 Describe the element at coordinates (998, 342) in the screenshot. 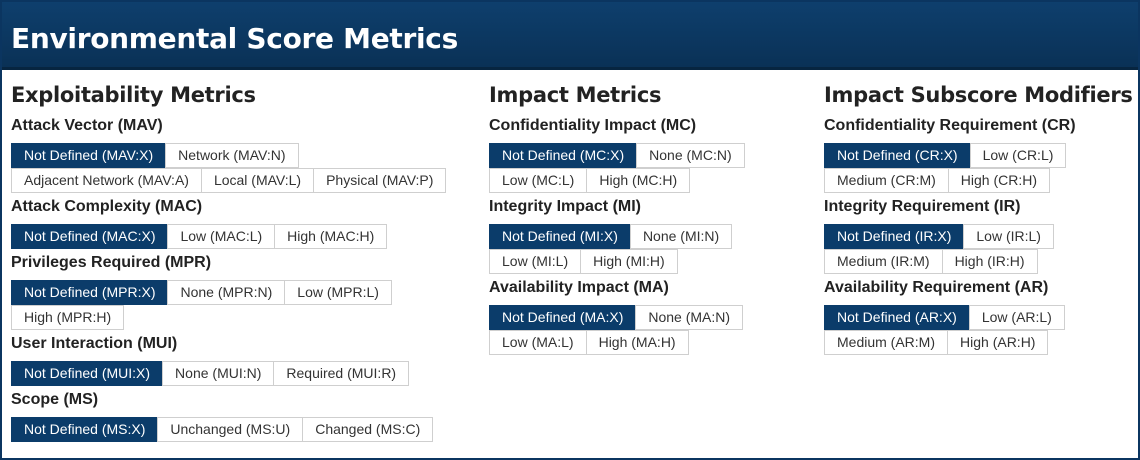

I see `option-button-high: High (AR:H)` at that location.